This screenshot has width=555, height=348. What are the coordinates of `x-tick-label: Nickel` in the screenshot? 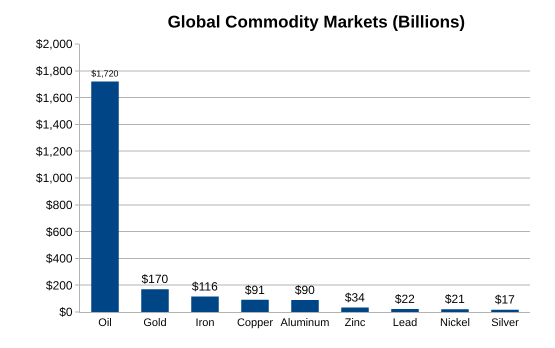 It's located at (455, 323).